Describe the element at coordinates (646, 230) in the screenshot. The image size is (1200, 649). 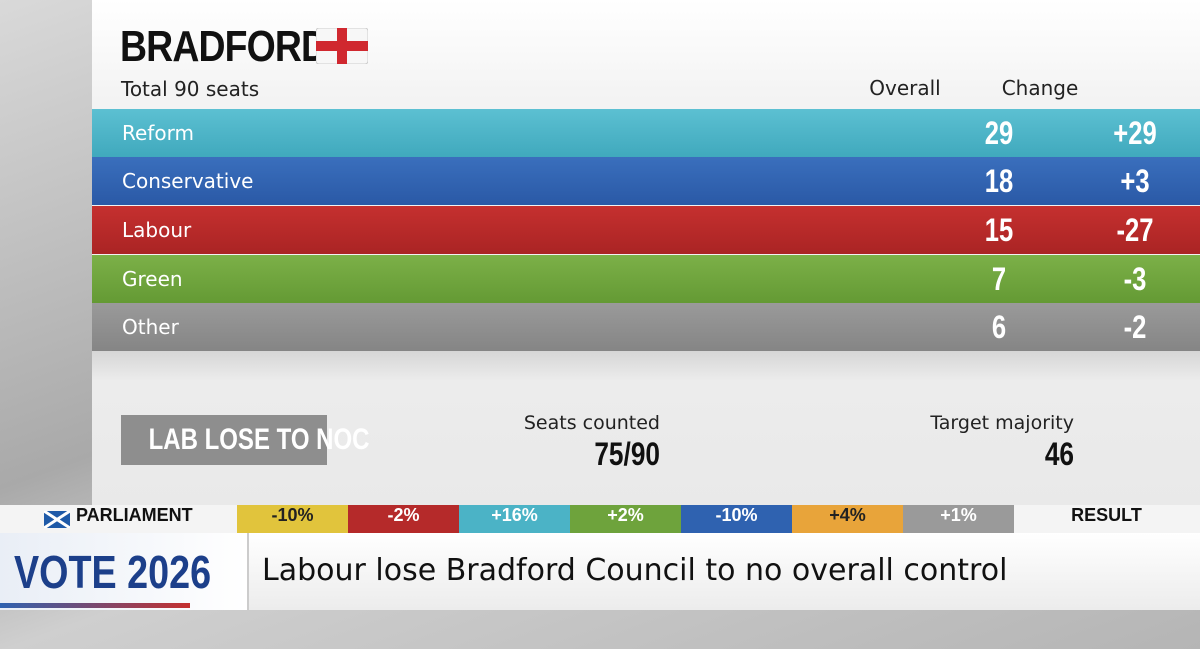
I see `row: Labour 15 -27` at that location.